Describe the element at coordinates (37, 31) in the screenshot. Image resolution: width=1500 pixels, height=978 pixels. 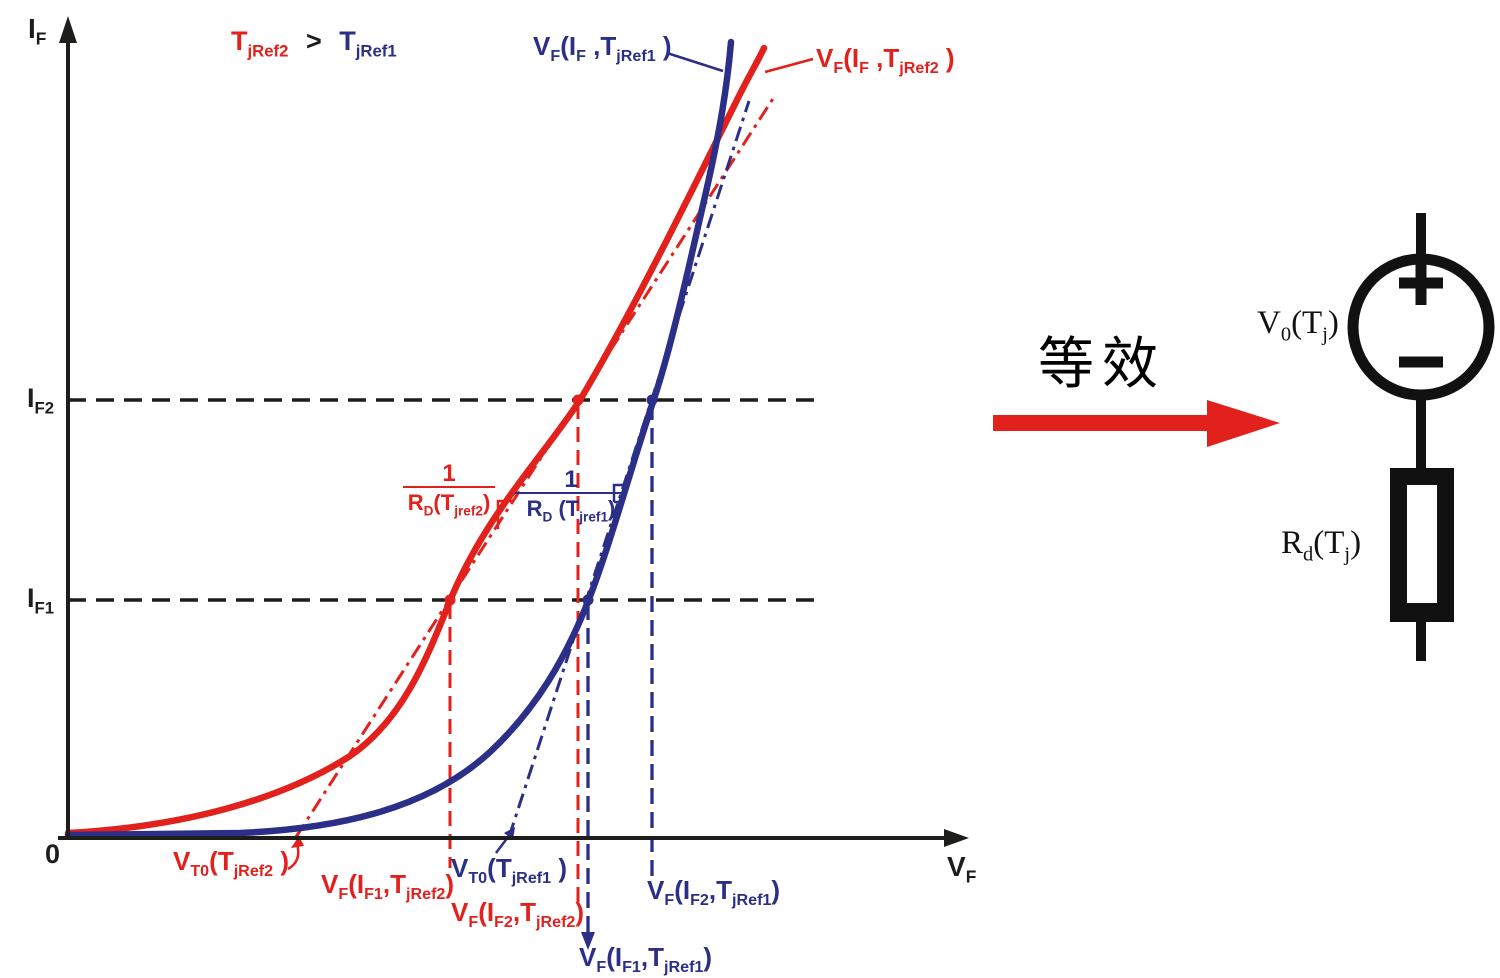
I see `y-axis-label: IF` at that location.